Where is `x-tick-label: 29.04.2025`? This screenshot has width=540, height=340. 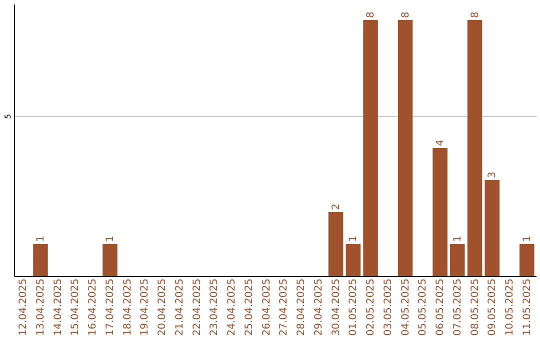
x-tick-label: 29.04.2025 is located at coordinates (318, 307).